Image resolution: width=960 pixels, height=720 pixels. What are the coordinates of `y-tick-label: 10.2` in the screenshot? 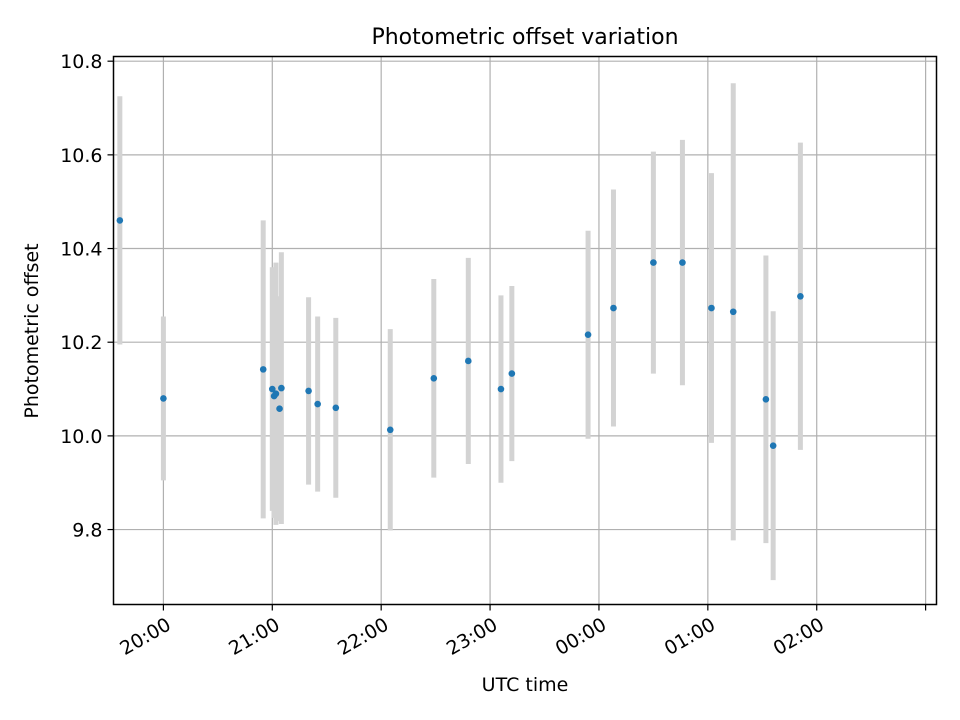 It's located at (81, 343).